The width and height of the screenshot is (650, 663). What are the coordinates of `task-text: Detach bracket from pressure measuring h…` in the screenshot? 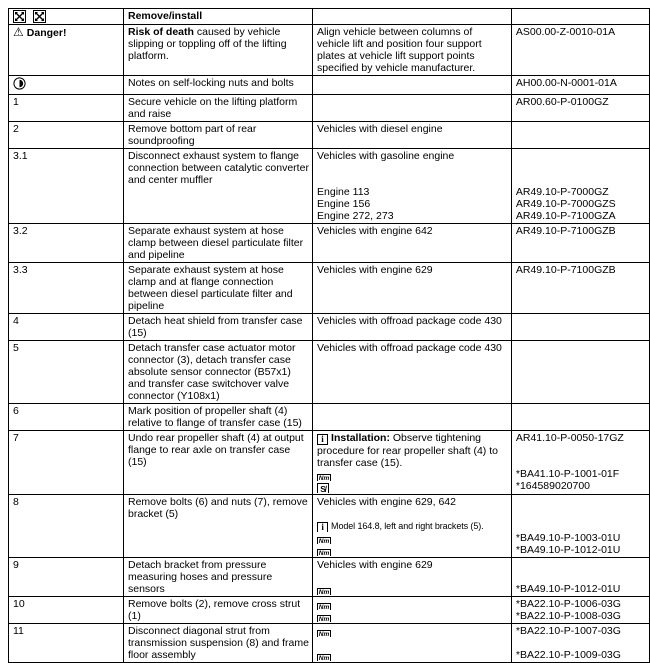 It's located at (200, 577).